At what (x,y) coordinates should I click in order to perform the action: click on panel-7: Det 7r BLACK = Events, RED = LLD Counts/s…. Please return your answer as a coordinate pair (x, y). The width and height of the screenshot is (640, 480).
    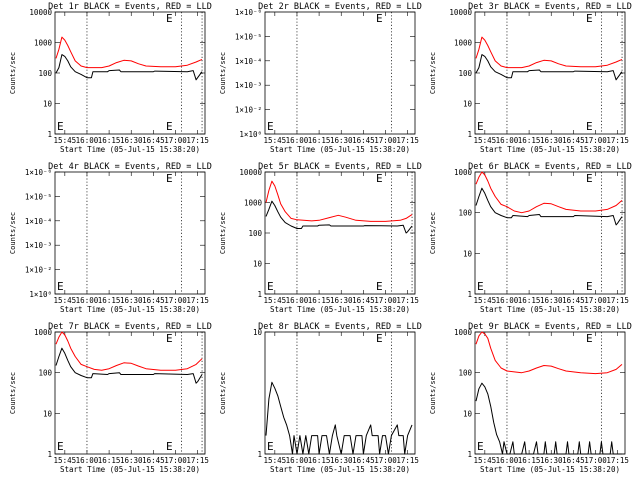
    Looking at the image, I should click on (110, 398).